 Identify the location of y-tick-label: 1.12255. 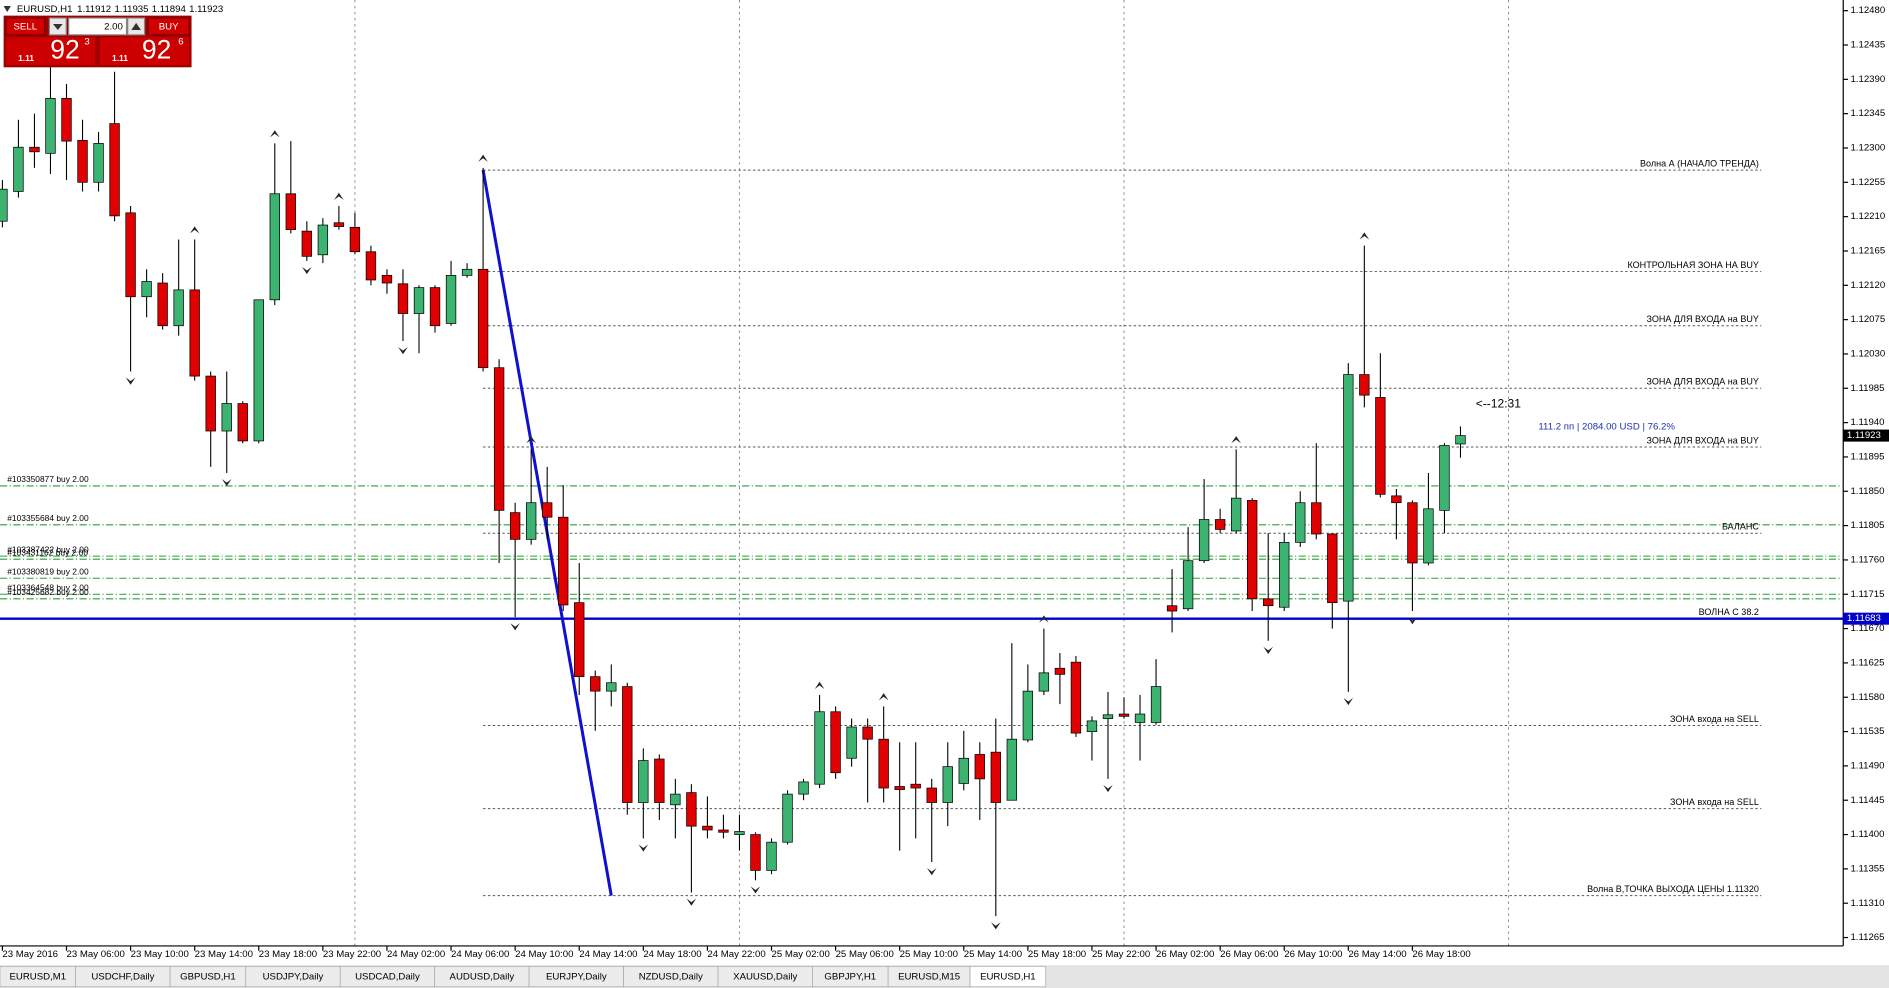
(1867, 182).